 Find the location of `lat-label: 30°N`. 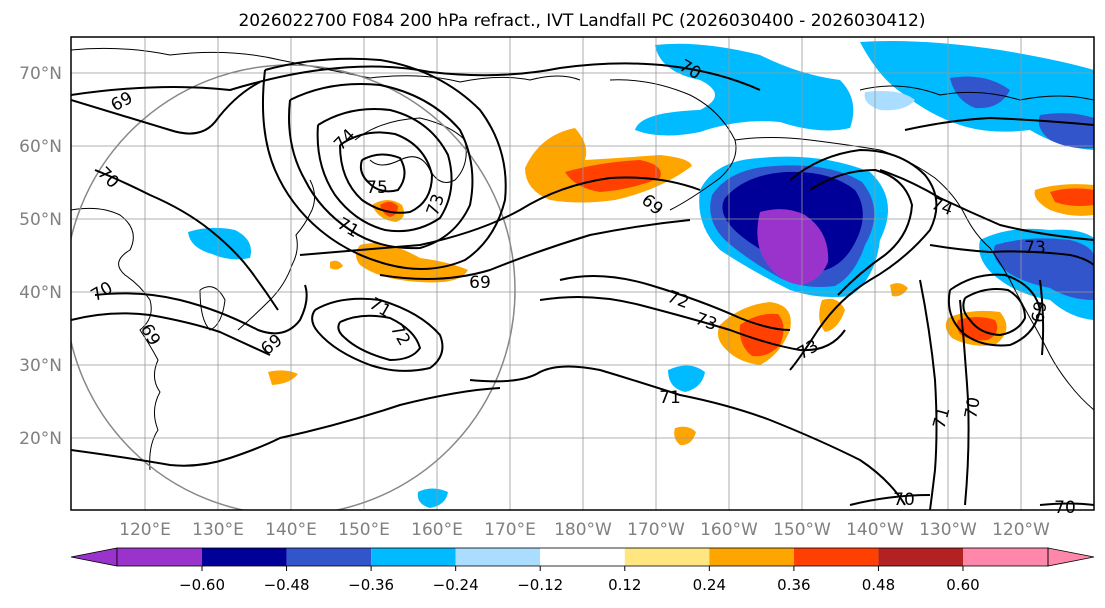

lat-label: 30°N is located at coordinates (40, 366).